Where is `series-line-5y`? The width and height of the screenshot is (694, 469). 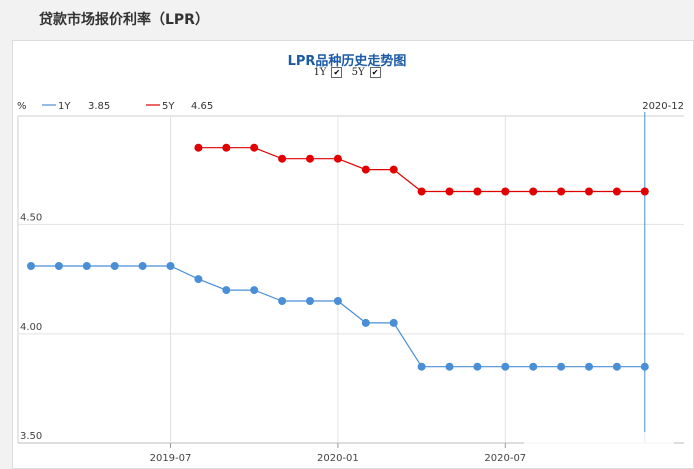 series-line-5y is located at coordinates (421, 170).